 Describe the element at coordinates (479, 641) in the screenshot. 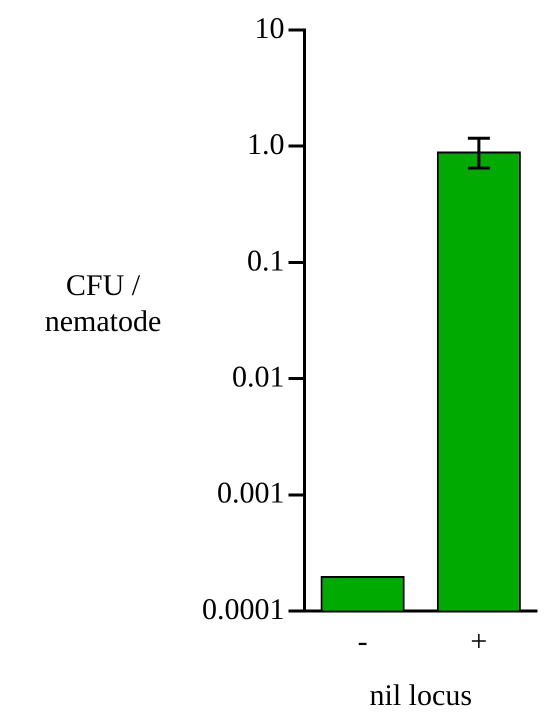

I see `x-tick-label: +` at that location.